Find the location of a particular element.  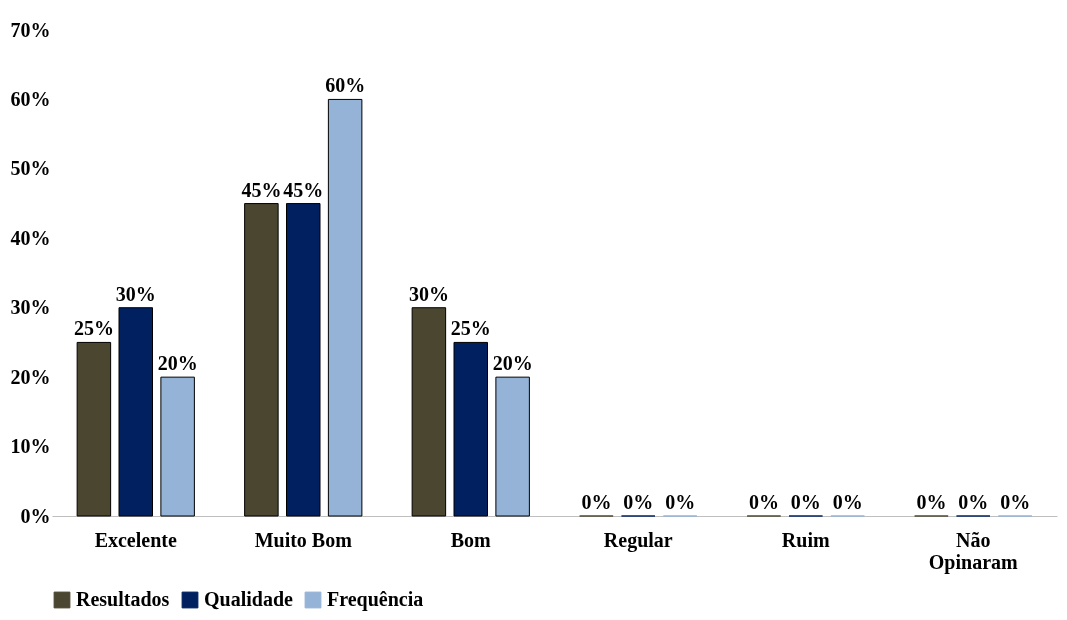

y-tick-label: 10% is located at coordinates (30, 446).